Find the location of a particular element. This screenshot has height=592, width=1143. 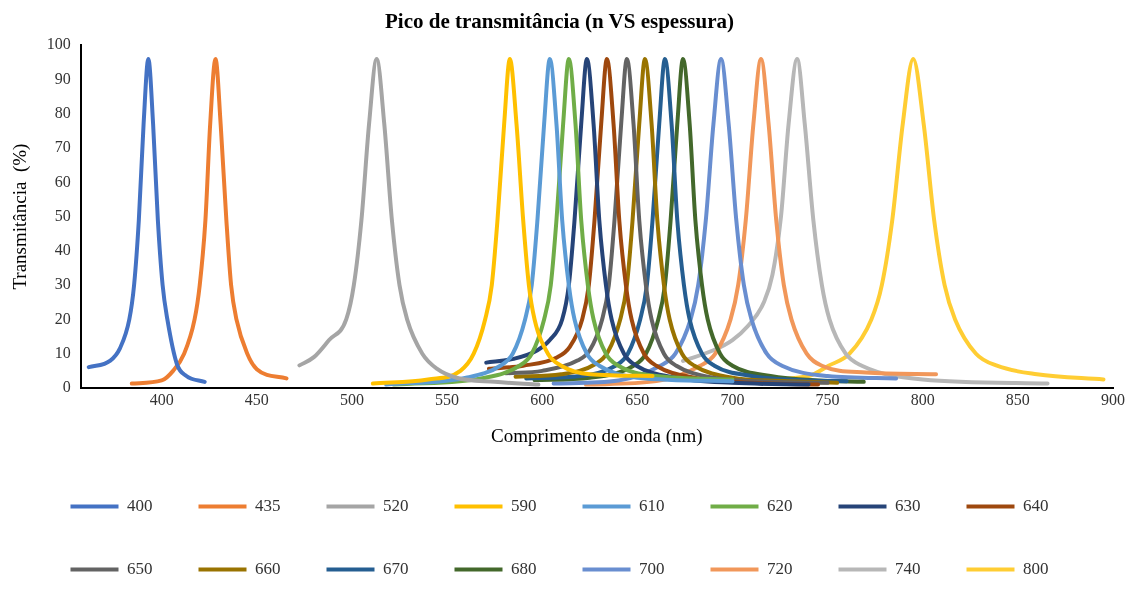

y-tick-label: 0 is located at coordinates (66, 387).